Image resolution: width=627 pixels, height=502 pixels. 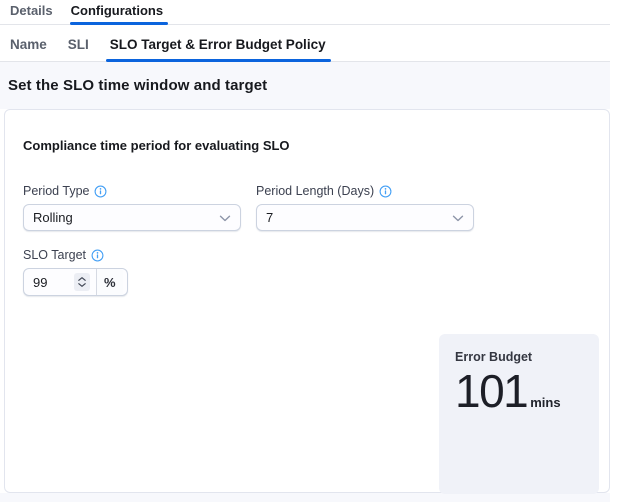 What do you see at coordinates (492, 391) in the screenshot?
I see `error-budget-value: 101` at bounding box center [492, 391].